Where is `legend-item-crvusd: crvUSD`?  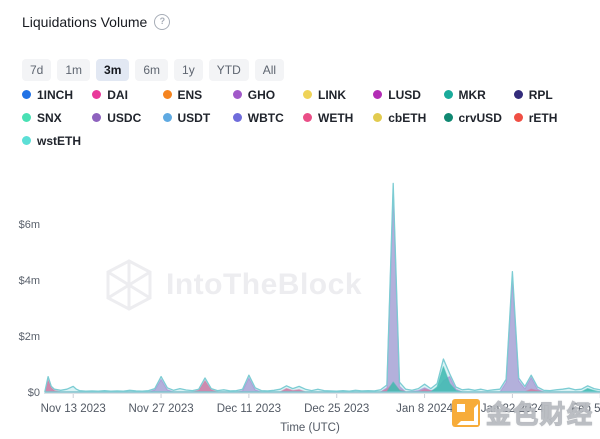 legend-item-crvusd: crvUSD is located at coordinates (478, 117).